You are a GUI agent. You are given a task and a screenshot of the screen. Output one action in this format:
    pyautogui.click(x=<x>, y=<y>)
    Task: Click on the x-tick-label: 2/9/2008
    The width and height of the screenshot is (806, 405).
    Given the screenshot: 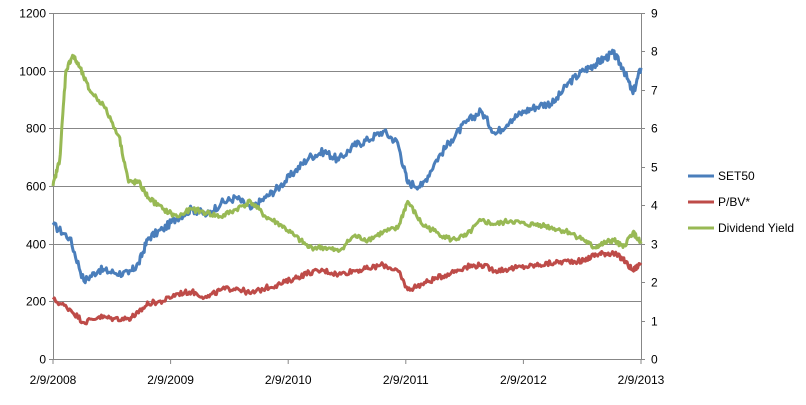 What is the action you would take?
    pyautogui.click(x=53, y=380)
    